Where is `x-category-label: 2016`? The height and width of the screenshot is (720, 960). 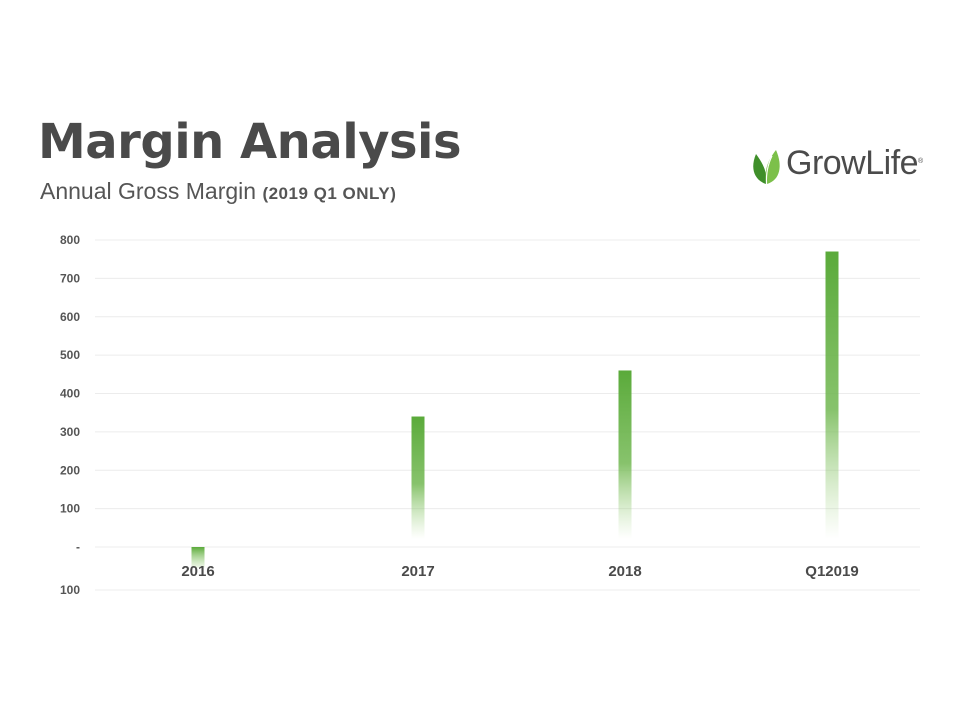 x-category-label: 2016 is located at coordinates (197, 571).